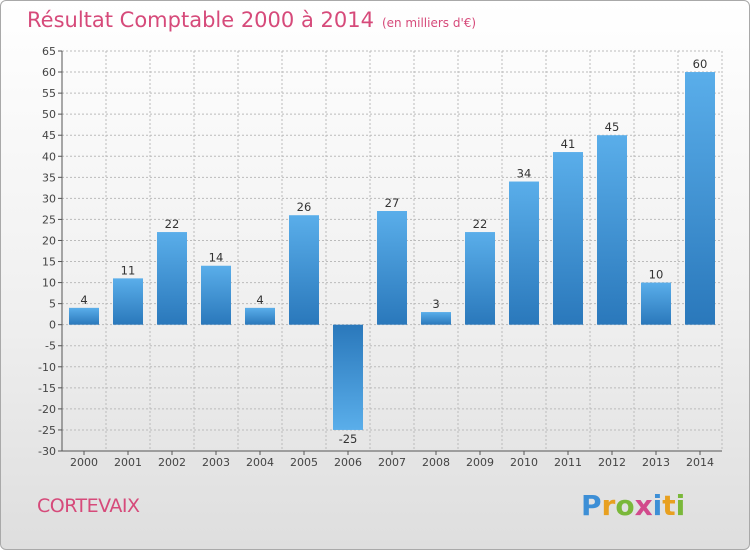 The image size is (750, 550). I want to click on logo-letter: x, so click(643, 505).